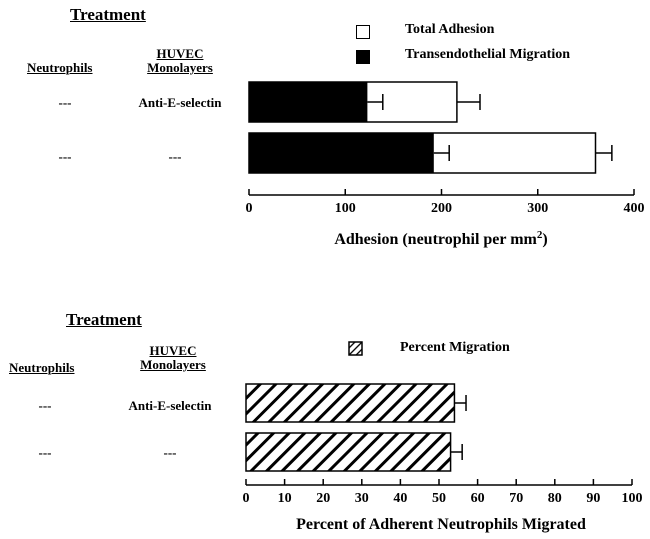 The height and width of the screenshot is (539, 650). What do you see at coordinates (356, 427) in the screenshot?
I see `percent-migration-bars` at bounding box center [356, 427].